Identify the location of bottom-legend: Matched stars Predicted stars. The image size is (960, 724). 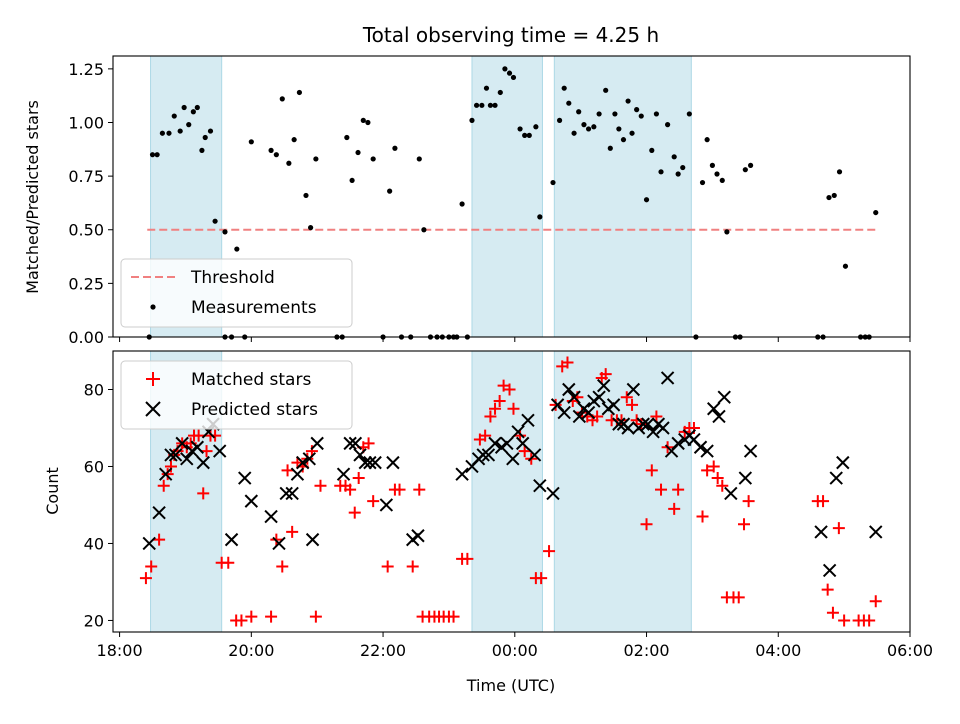
(236, 395).